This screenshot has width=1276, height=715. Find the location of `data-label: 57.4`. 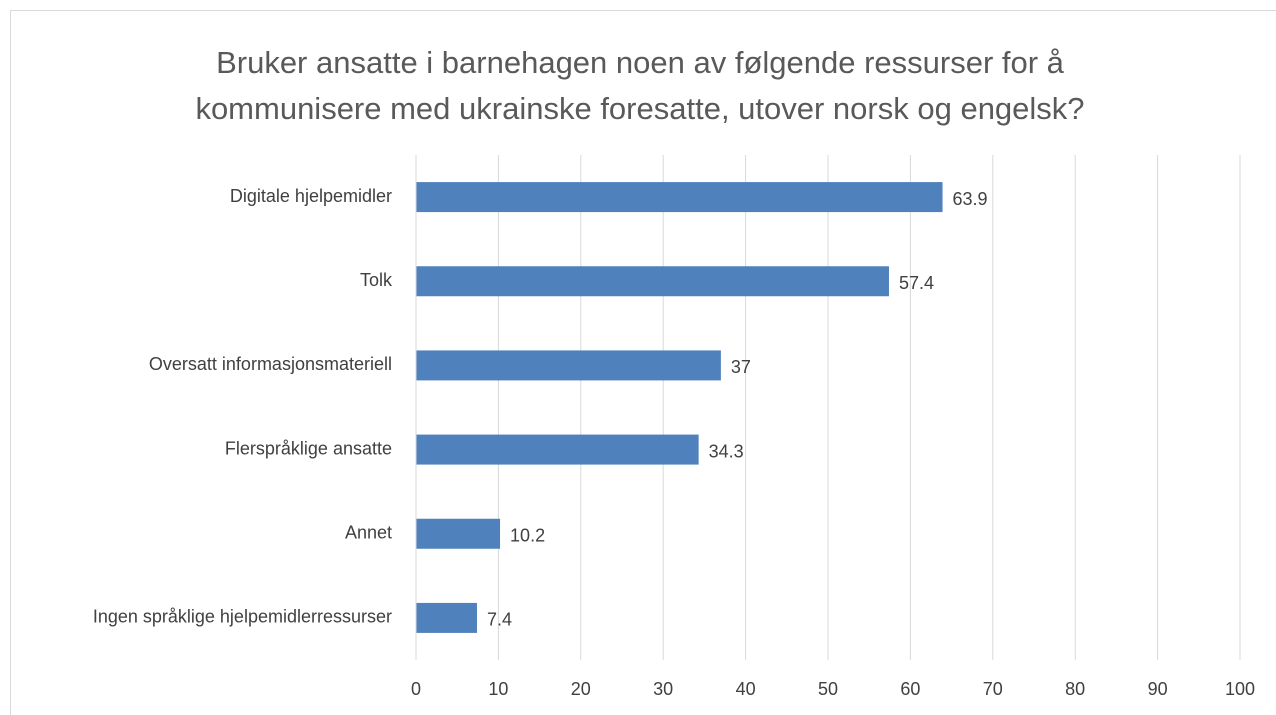

data-label: 57.4 is located at coordinates (916, 283).